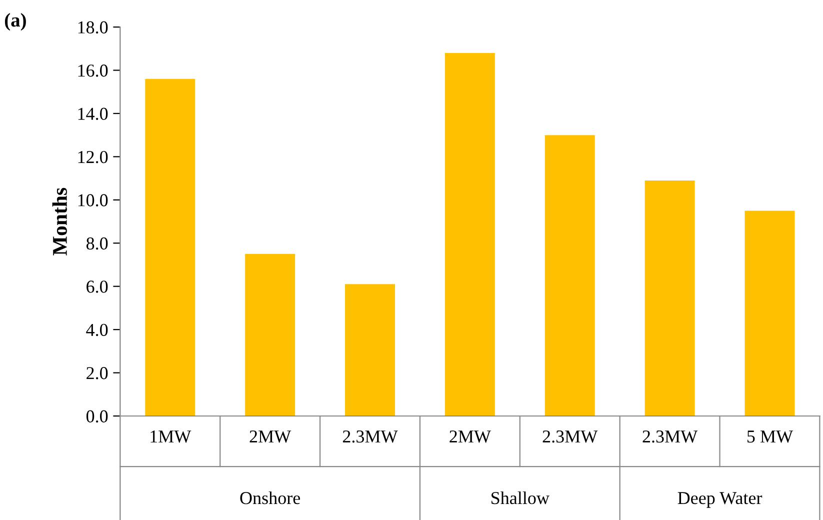 The width and height of the screenshot is (823, 520). Describe the element at coordinates (93, 200) in the screenshot. I see `y-tick-label: 10.0` at that location.